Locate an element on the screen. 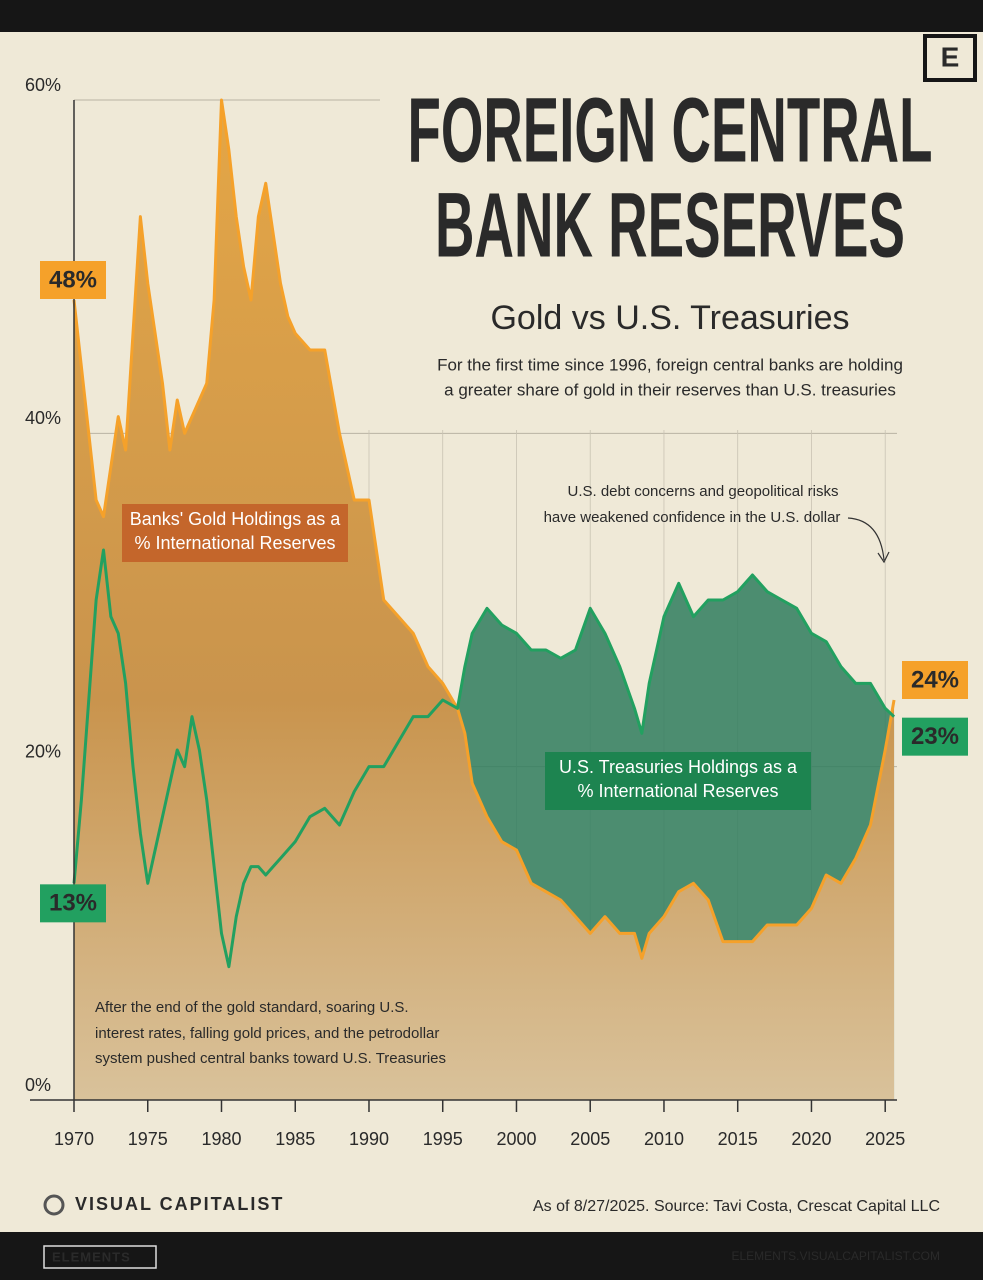  x-tick-label: 2015 is located at coordinates (738, 1139).